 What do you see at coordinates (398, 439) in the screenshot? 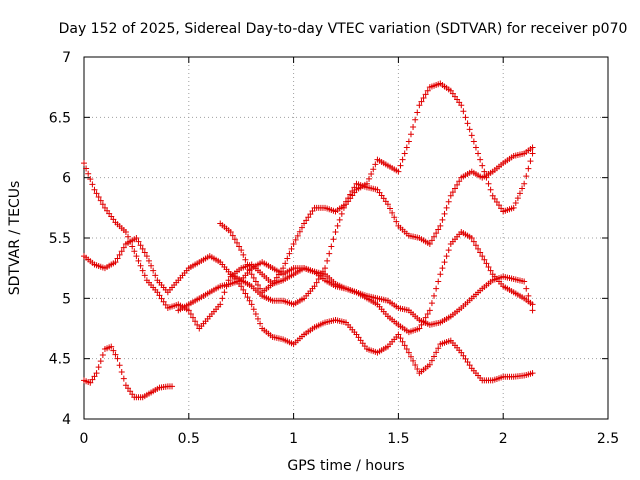
I see `x-tick-label: 1.5` at bounding box center [398, 439].